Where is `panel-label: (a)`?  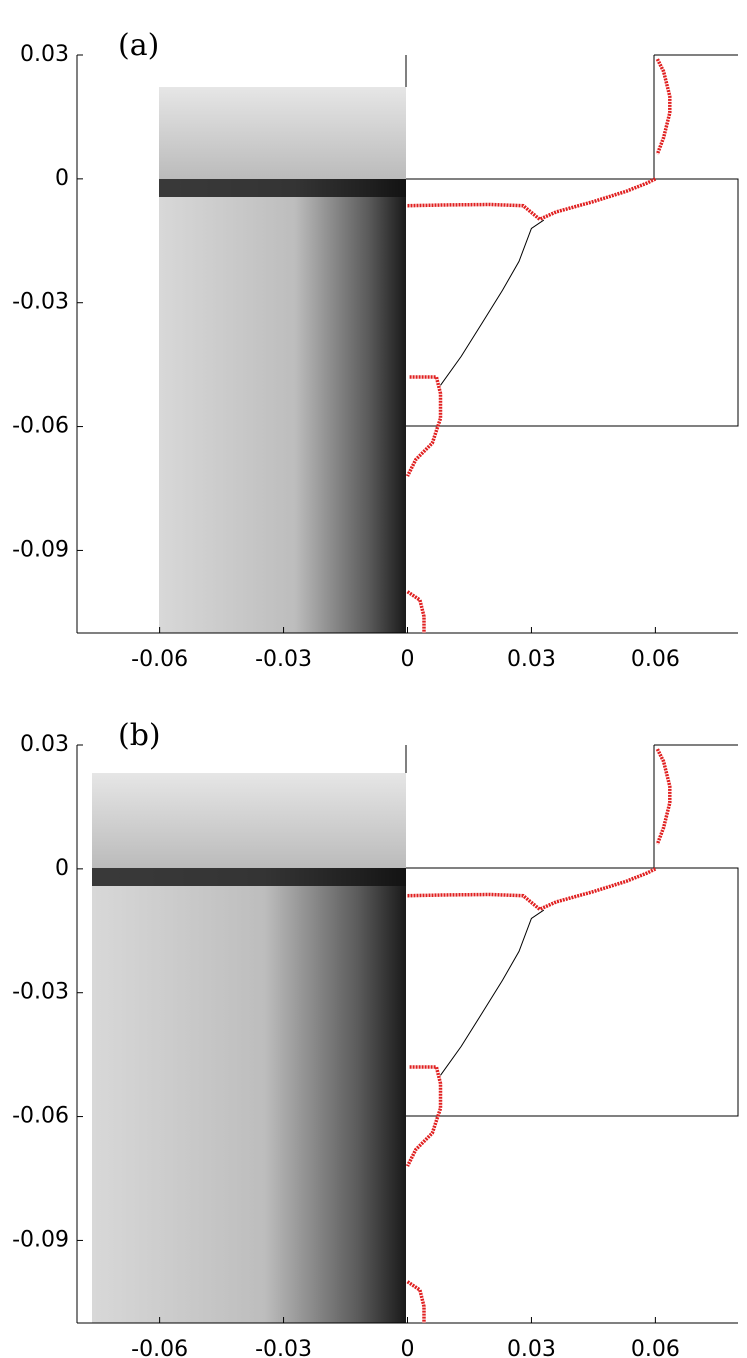 panel-label: (a) is located at coordinates (138, 45).